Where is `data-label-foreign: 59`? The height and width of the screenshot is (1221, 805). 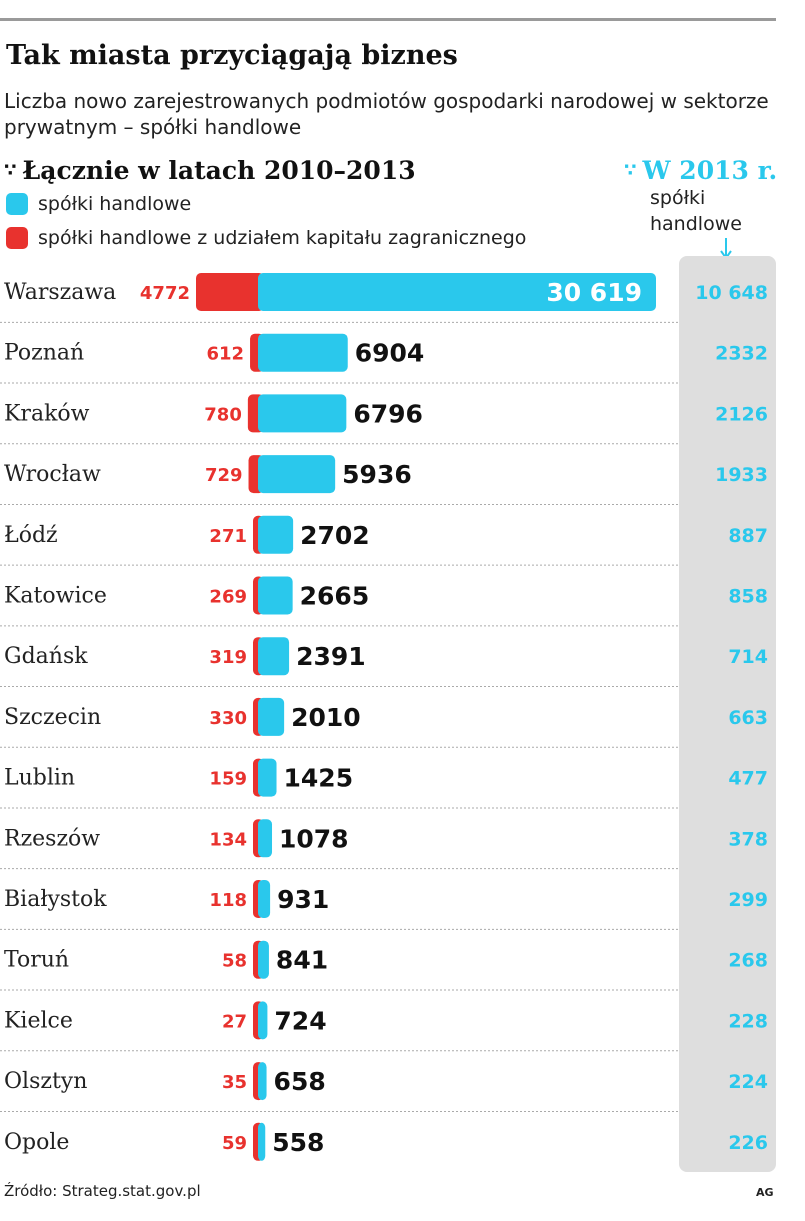
data-label-foreign: 59 is located at coordinates (234, 1143).